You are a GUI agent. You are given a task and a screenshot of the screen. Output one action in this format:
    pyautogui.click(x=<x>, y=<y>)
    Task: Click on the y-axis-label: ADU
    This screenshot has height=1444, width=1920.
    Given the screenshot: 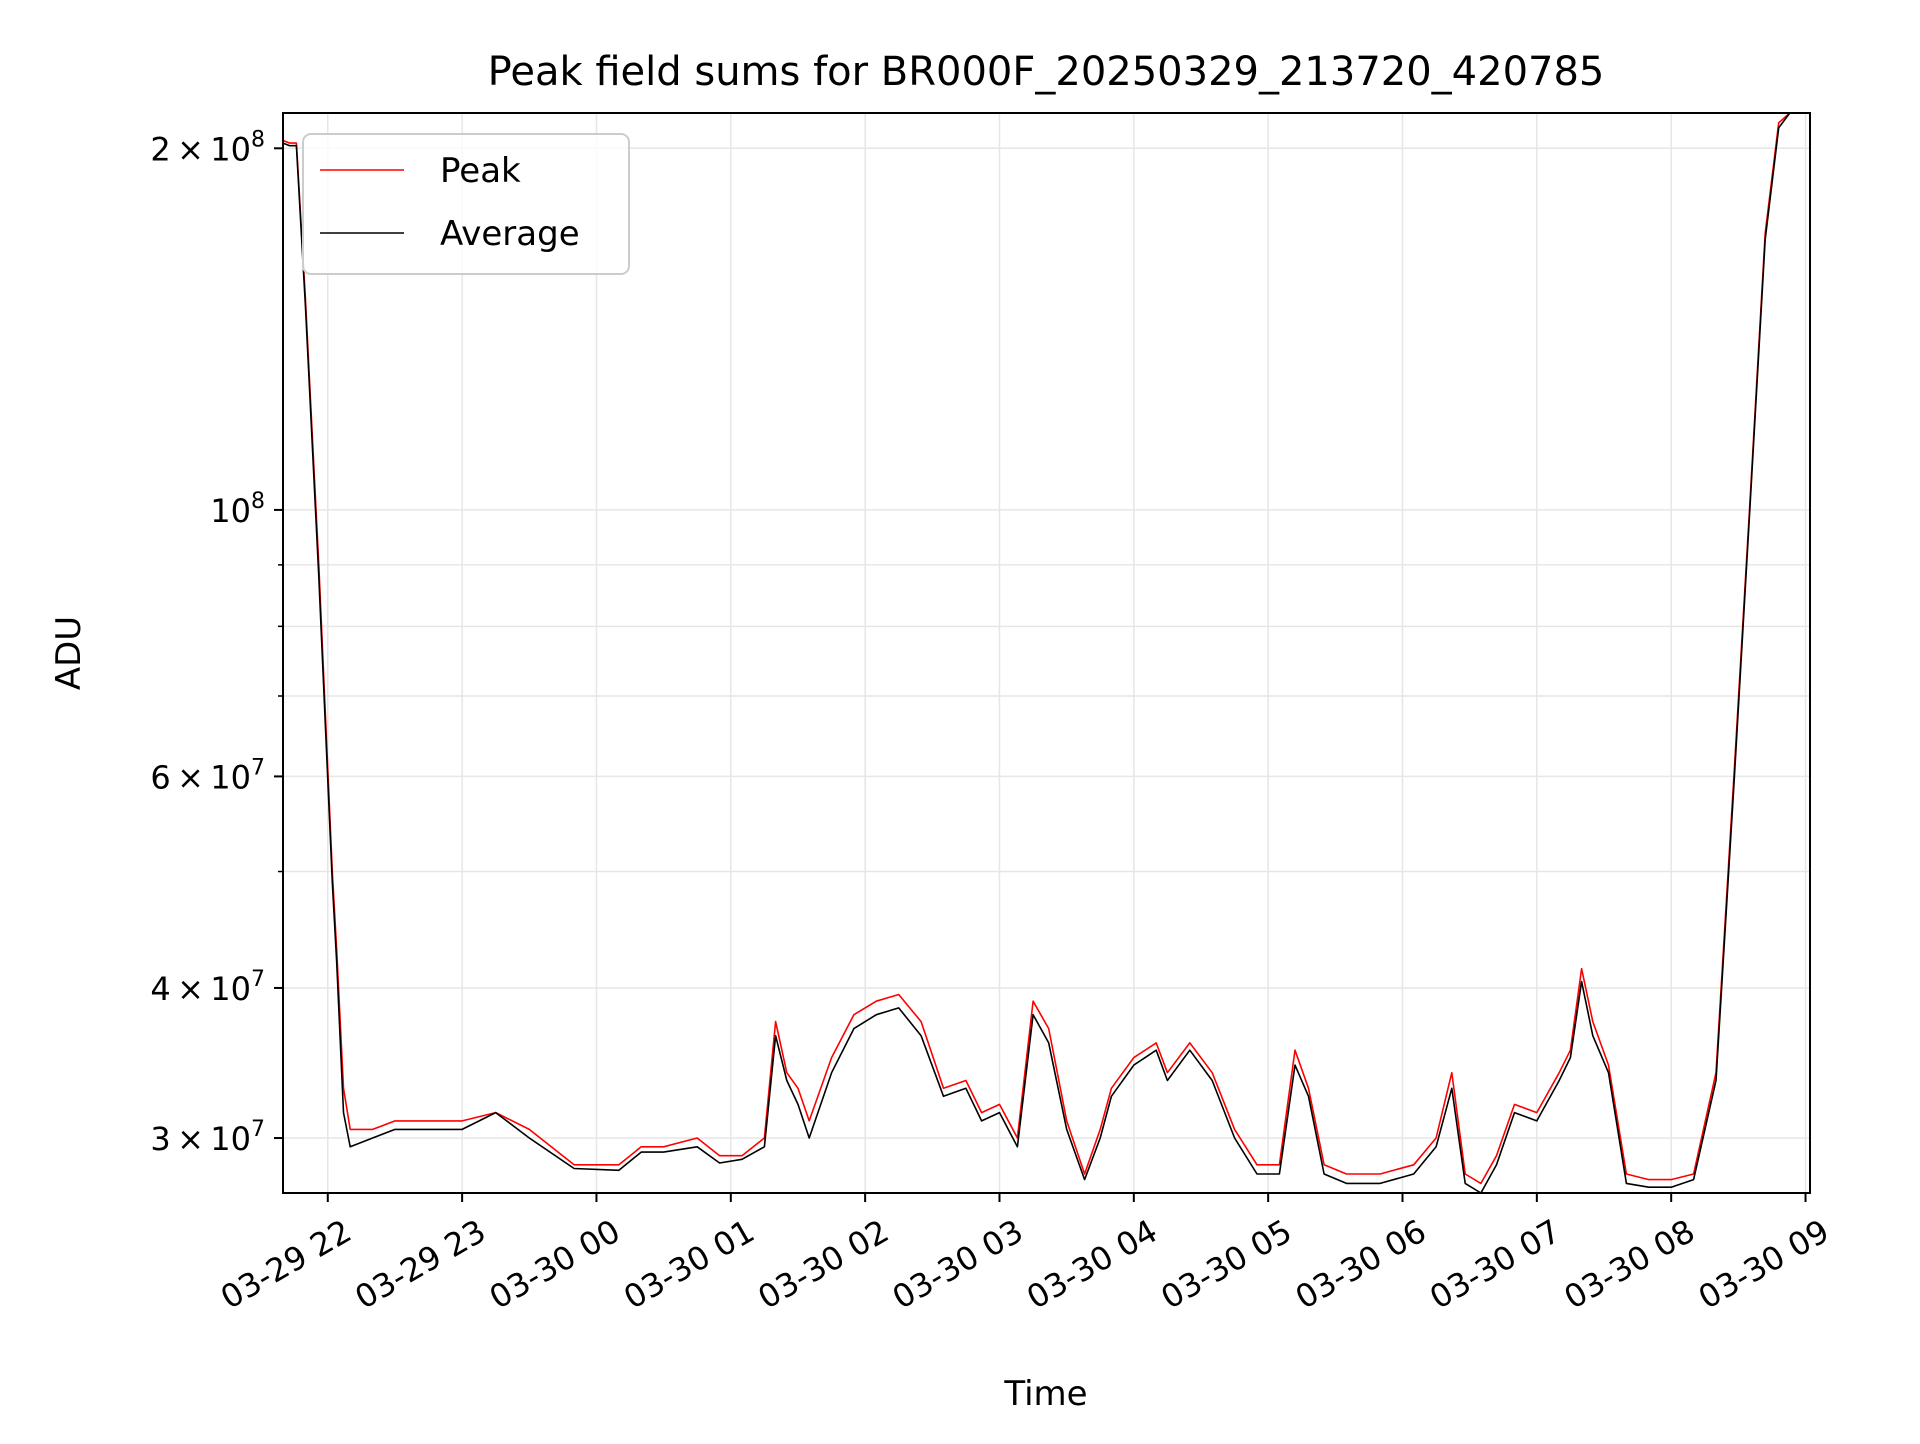 What is the action you would take?
    pyautogui.click(x=69, y=653)
    